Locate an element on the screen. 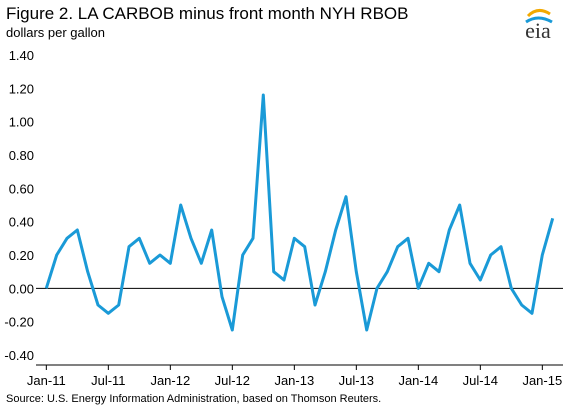 The image size is (570, 414). y-tick-label: 0.60 is located at coordinates (21, 188).